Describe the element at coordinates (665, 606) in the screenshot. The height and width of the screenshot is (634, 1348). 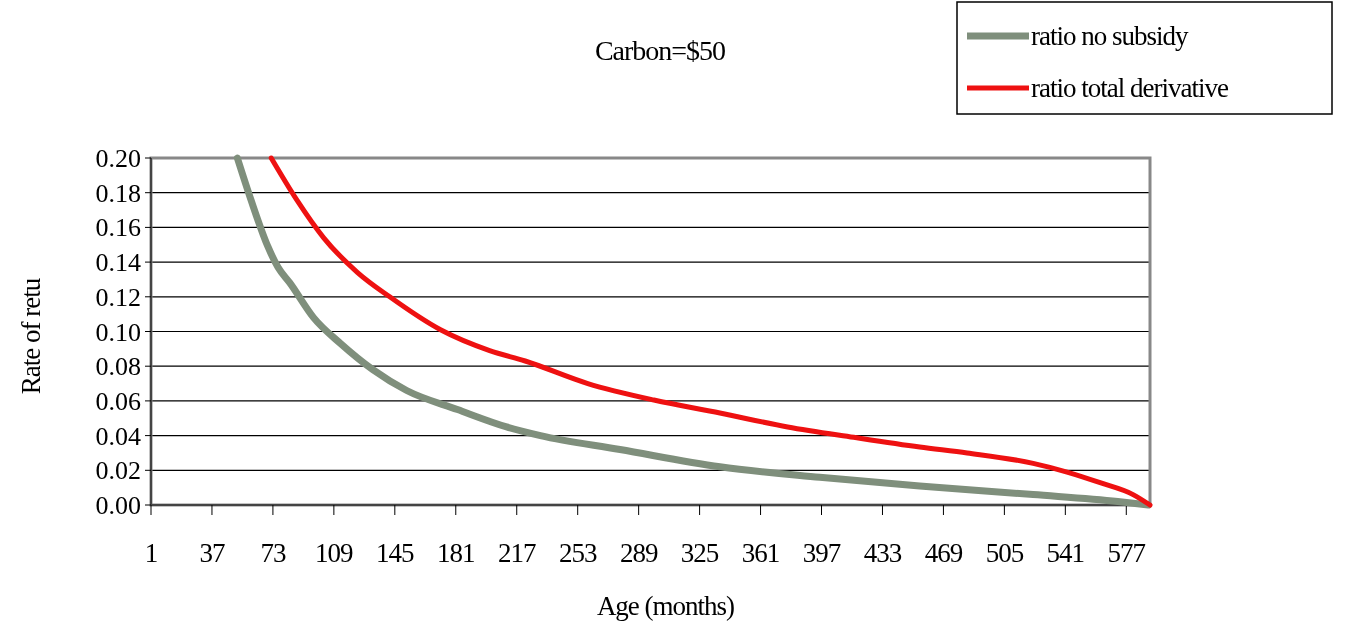
I see `x-axis-title: Age (months)` at that location.